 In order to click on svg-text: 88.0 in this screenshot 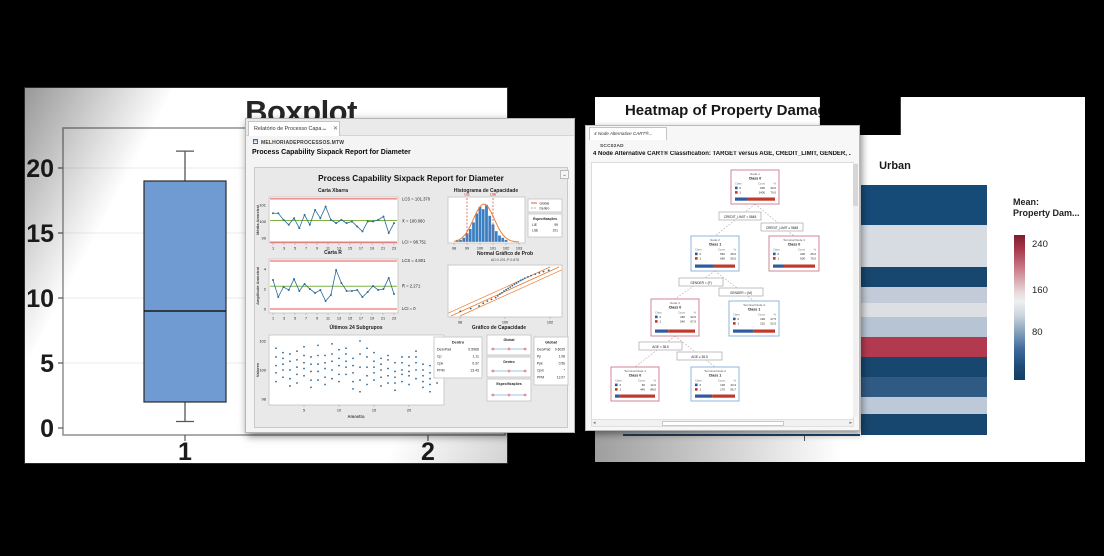, I will do `click(653, 390)`.